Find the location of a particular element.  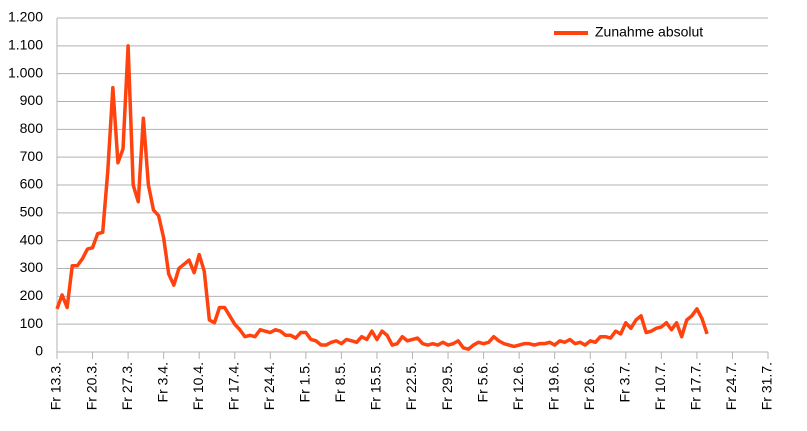

x-tick-label: Fr 17.7. is located at coordinates (696, 386).